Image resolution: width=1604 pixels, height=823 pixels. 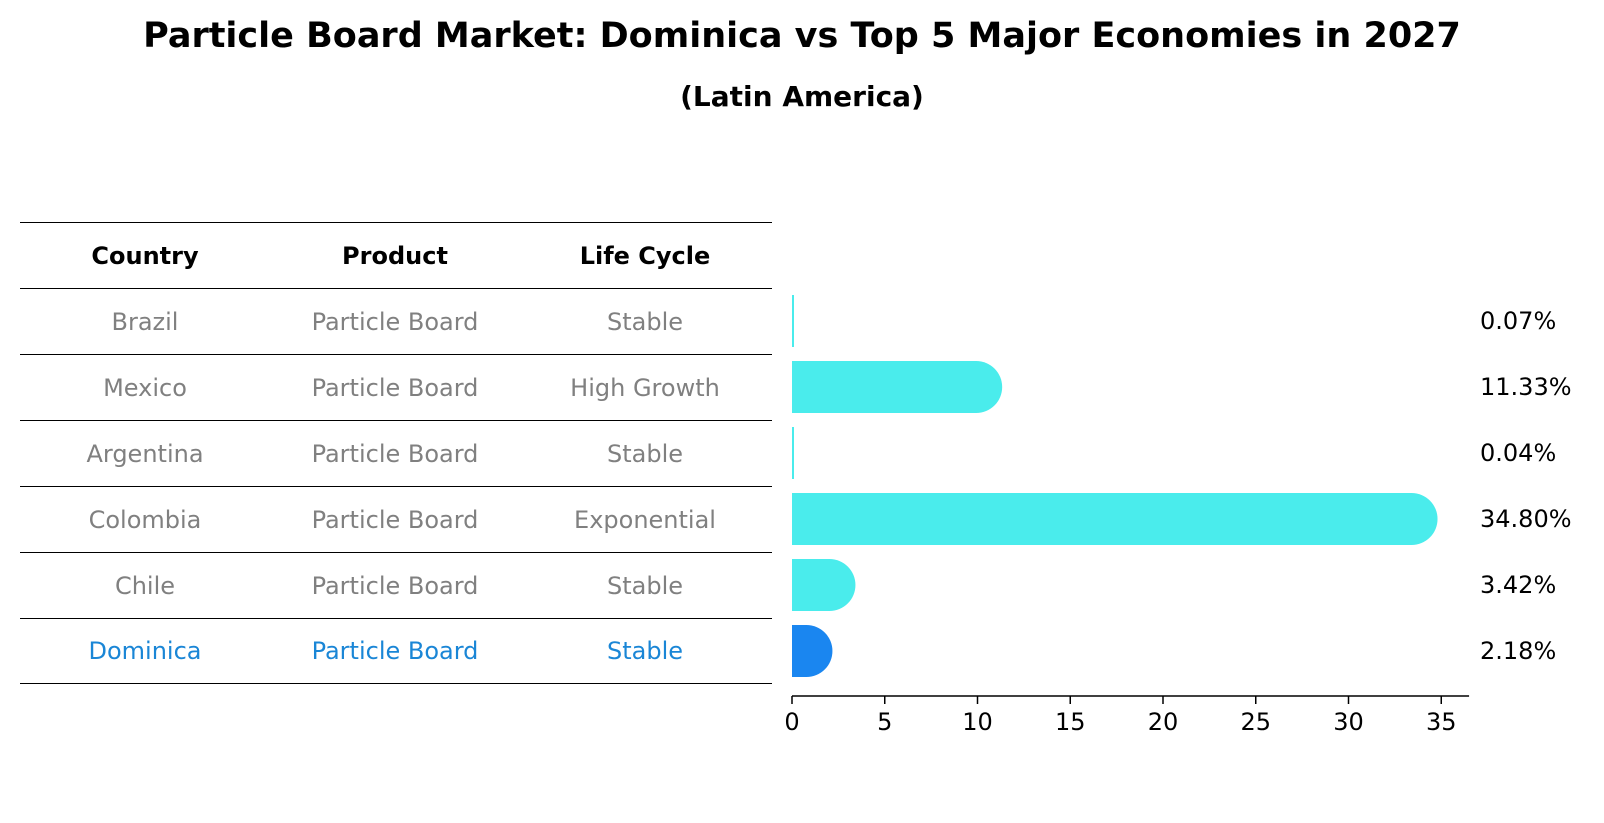 What do you see at coordinates (1255, 722) in the screenshot?
I see `x-tick-label: 25` at bounding box center [1255, 722].